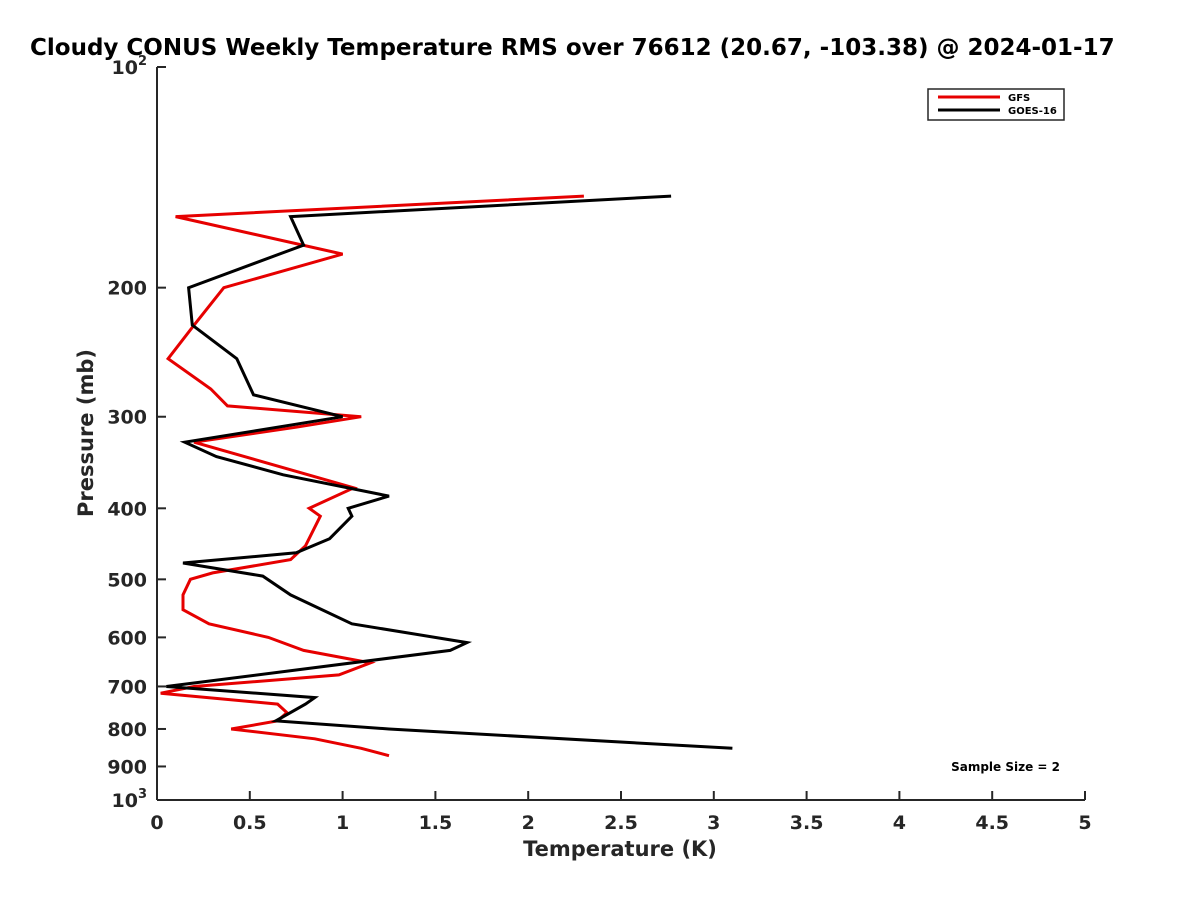 Image resolution: width=1200 pixels, height=900 pixels. I want to click on x-tick-label: 2.5, so click(621, 823).